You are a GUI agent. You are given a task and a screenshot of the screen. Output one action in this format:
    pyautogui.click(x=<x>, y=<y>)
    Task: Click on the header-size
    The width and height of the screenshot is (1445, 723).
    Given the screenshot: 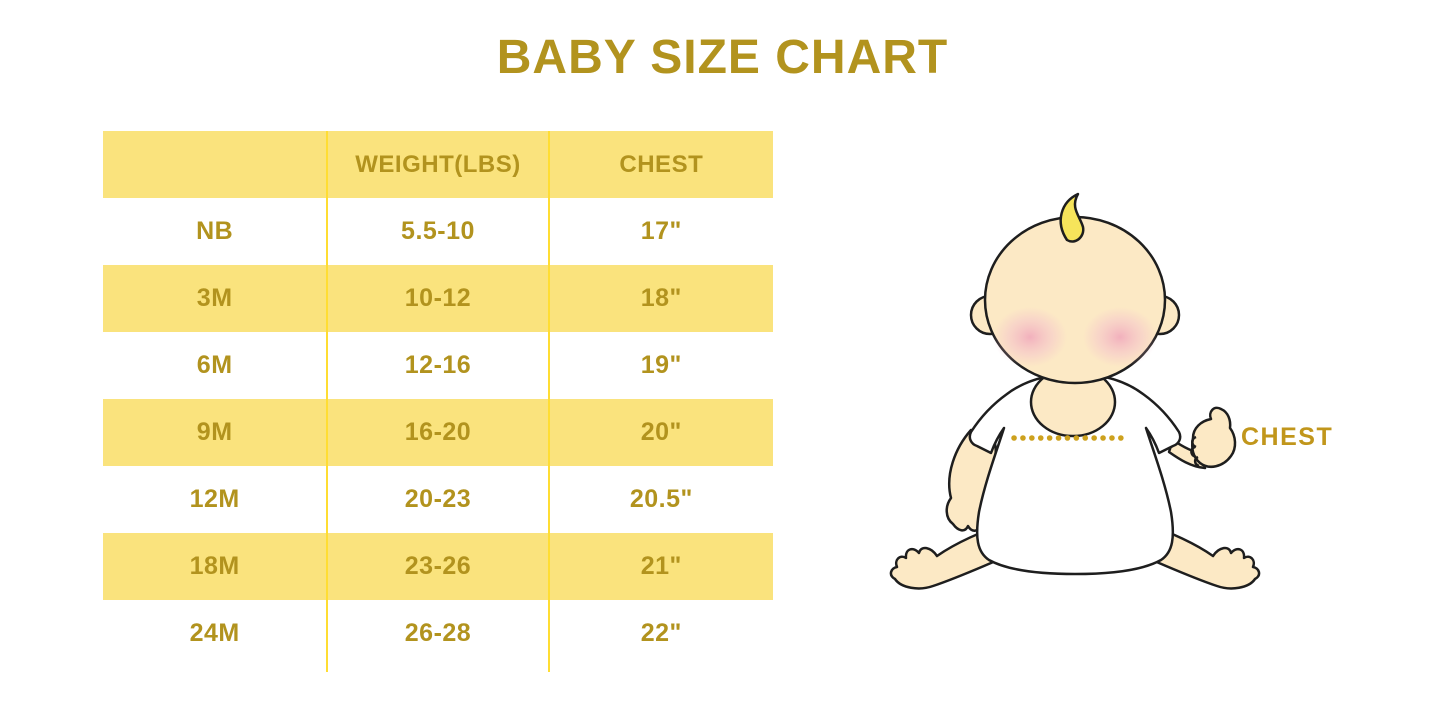 What is the action you would take?
    pyautogui.click(x=214, y=164)
    